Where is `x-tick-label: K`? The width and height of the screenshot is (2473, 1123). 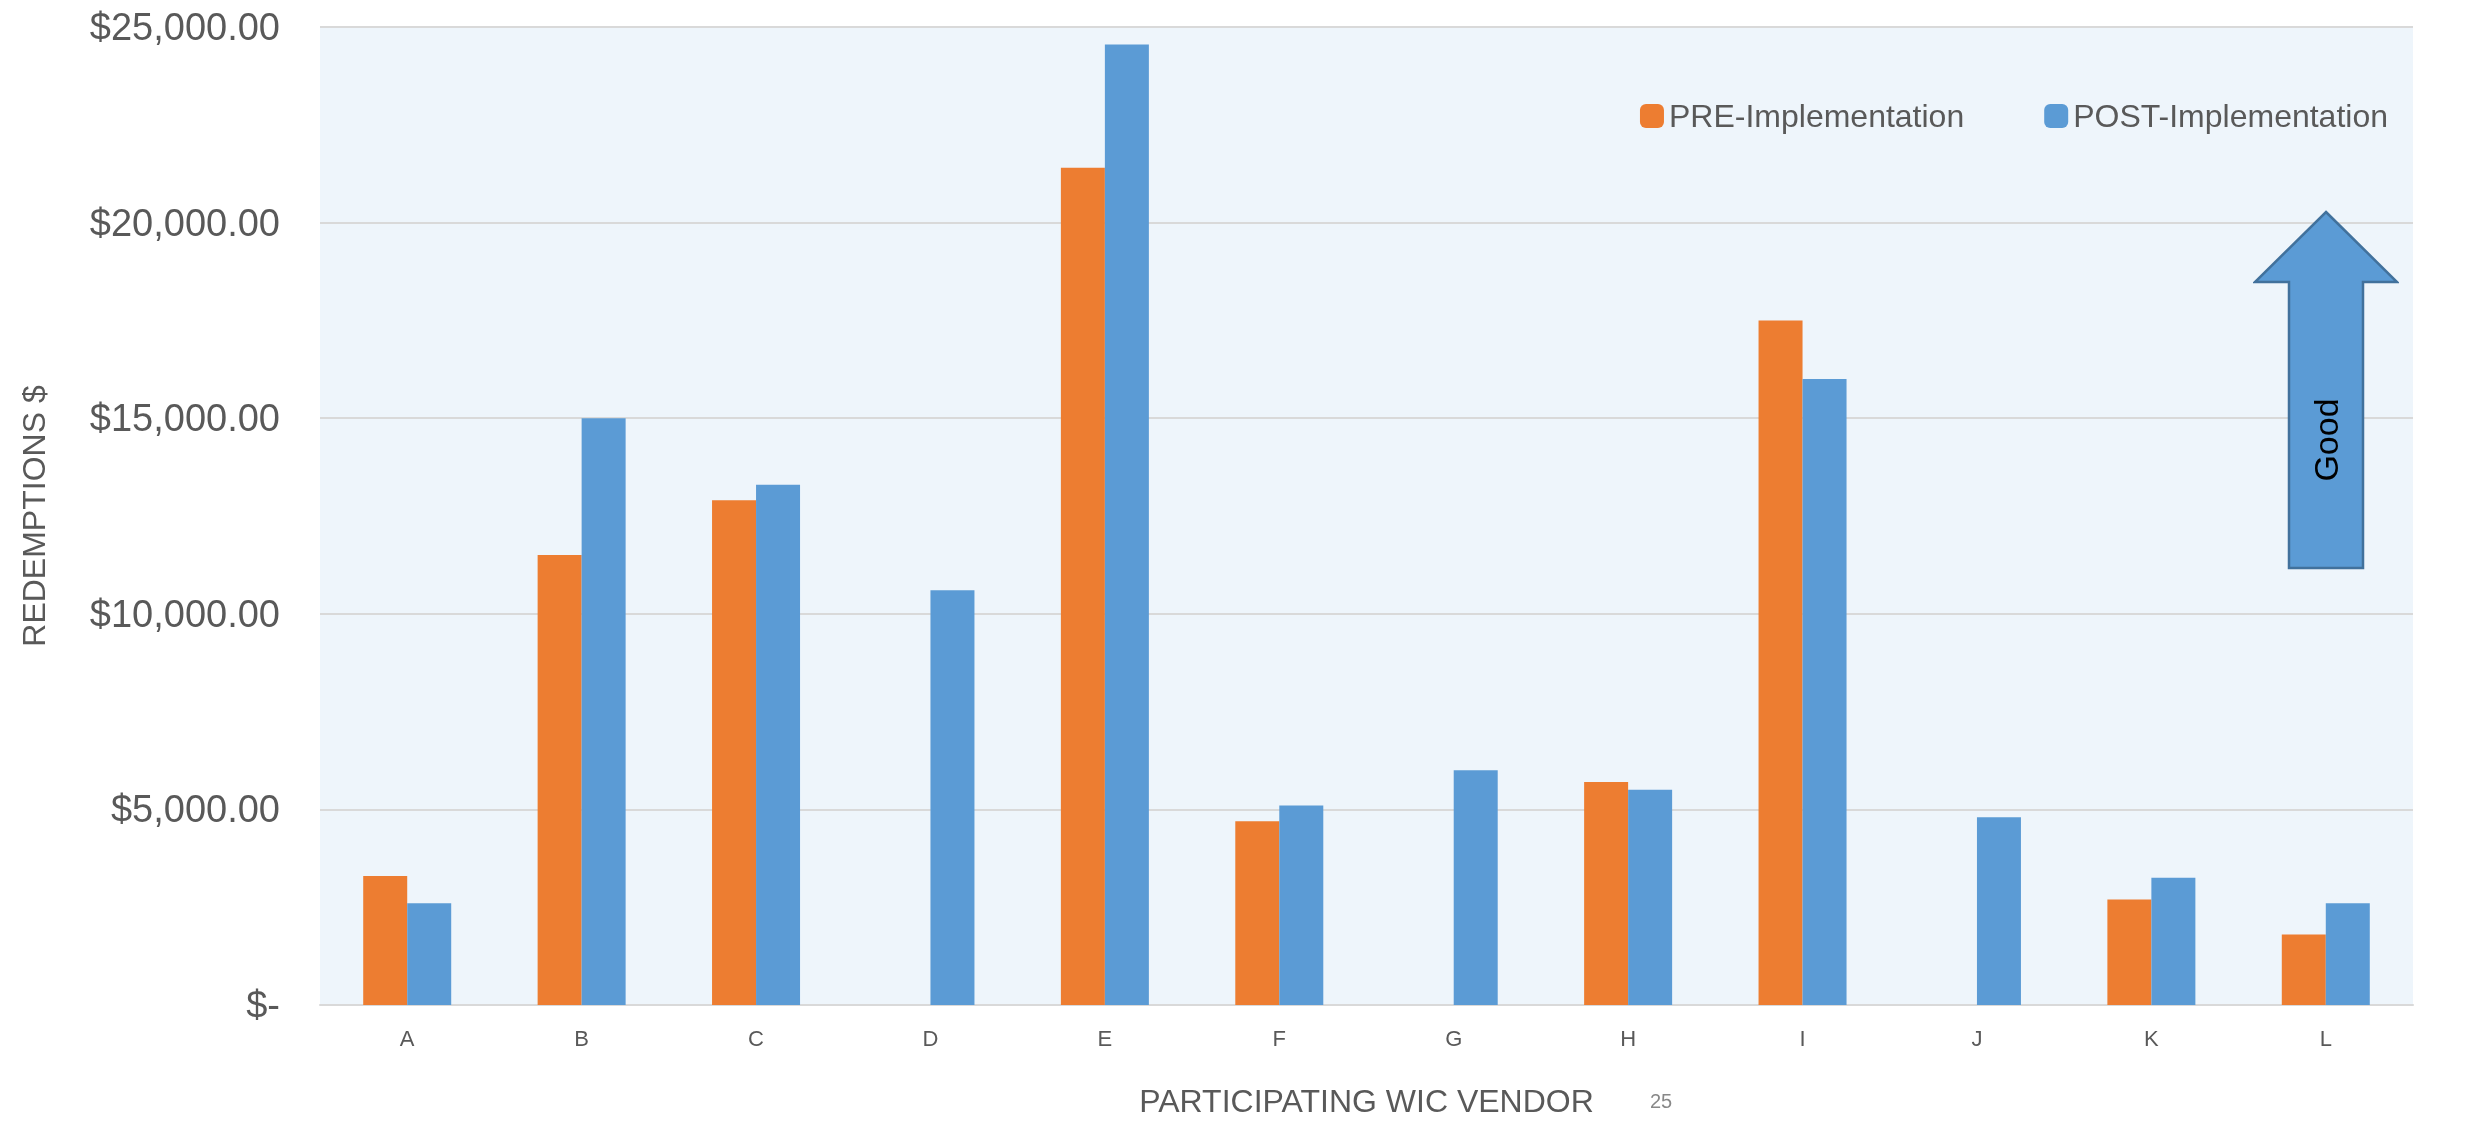 x-tick-label: K is located at coordinates (2152, 1038).